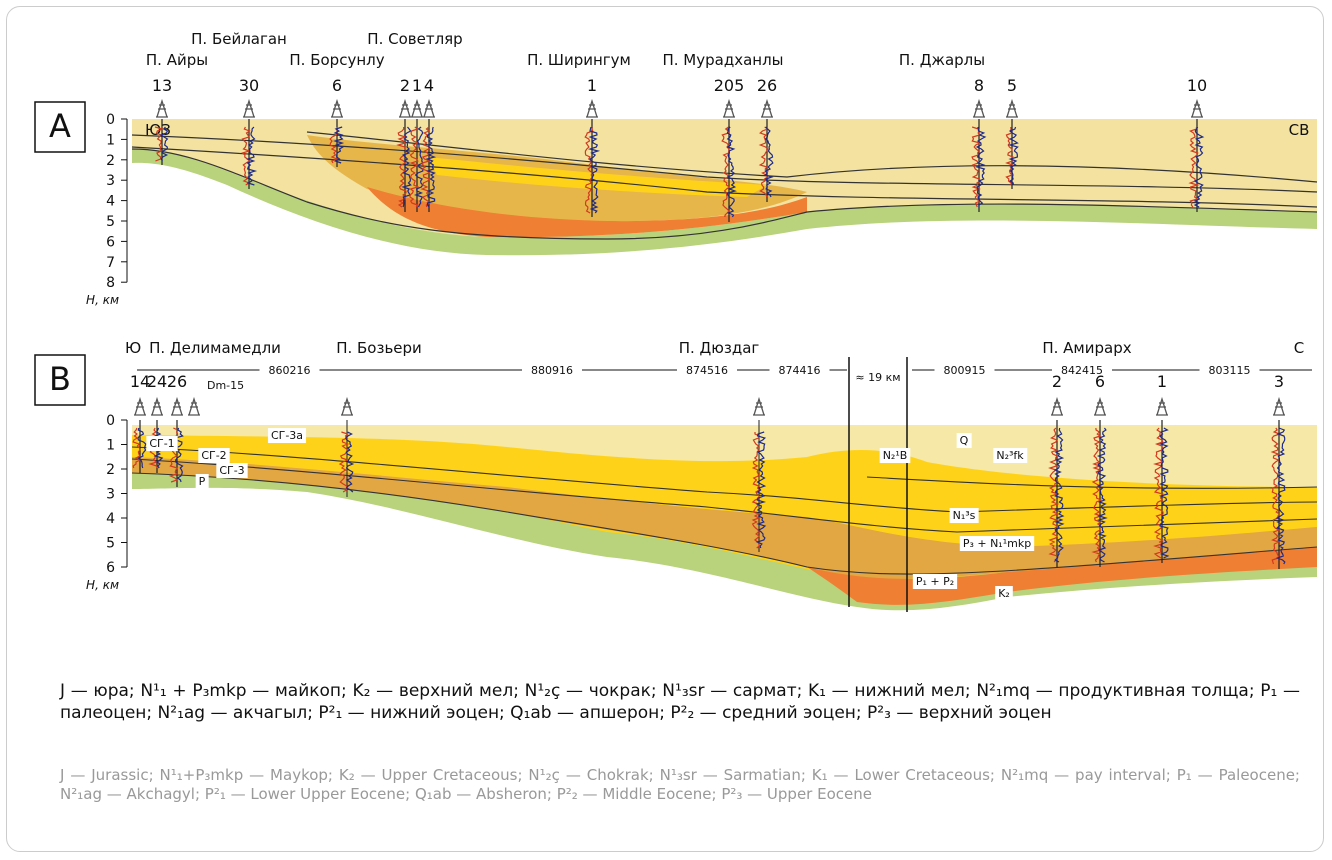 The width and height of the screenshot is (1332, 860). What do you see at coordinates (162, 85) in the screenshot?
I see `well-number: 13` at bounding box center [162, 85].